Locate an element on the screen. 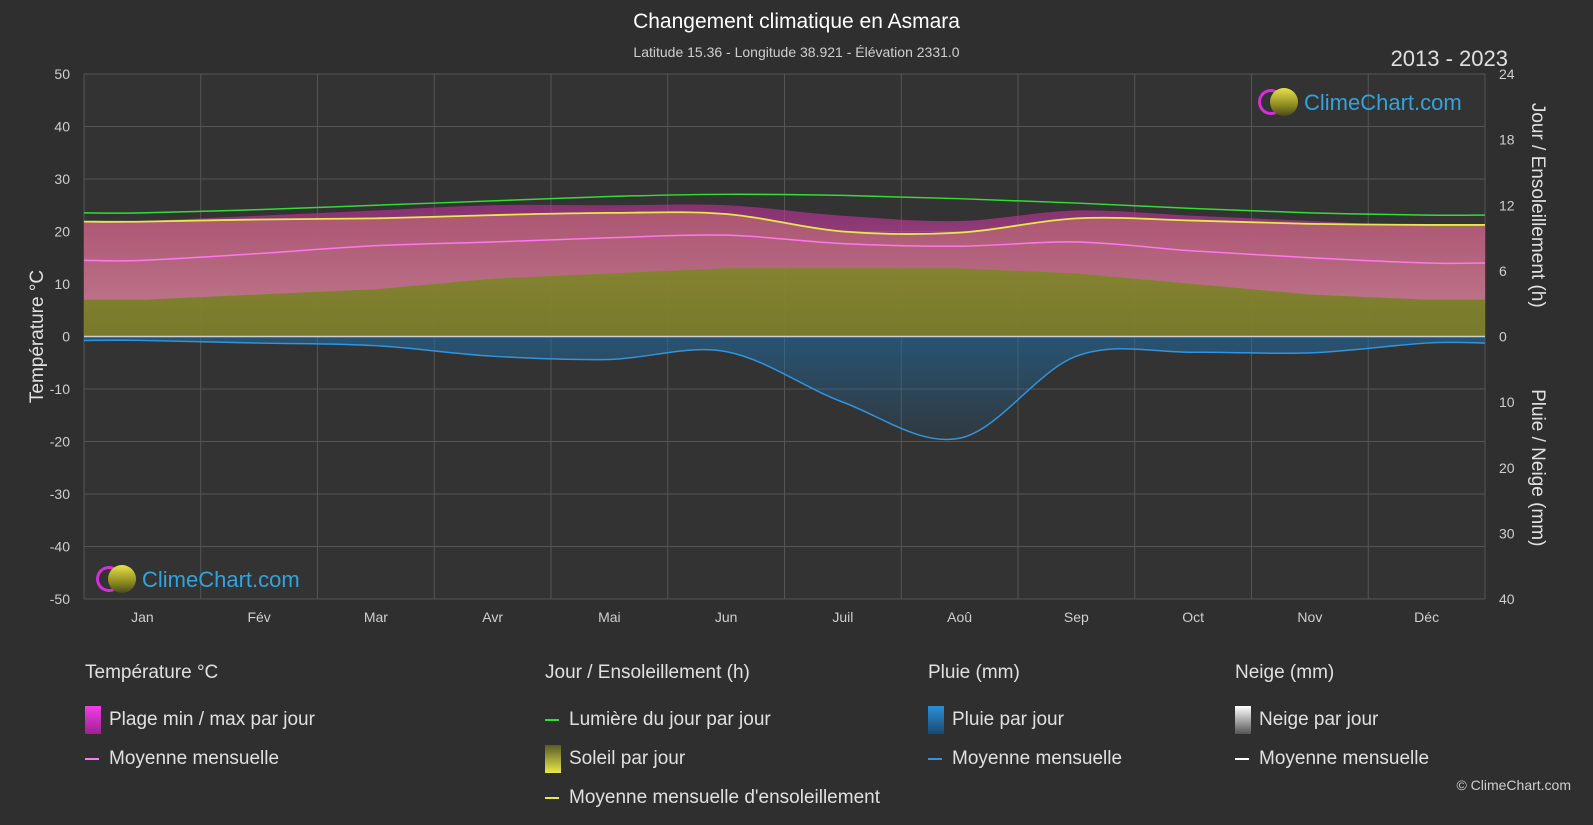  x-tick-10: Nov is located at coordinates (1309, 617).